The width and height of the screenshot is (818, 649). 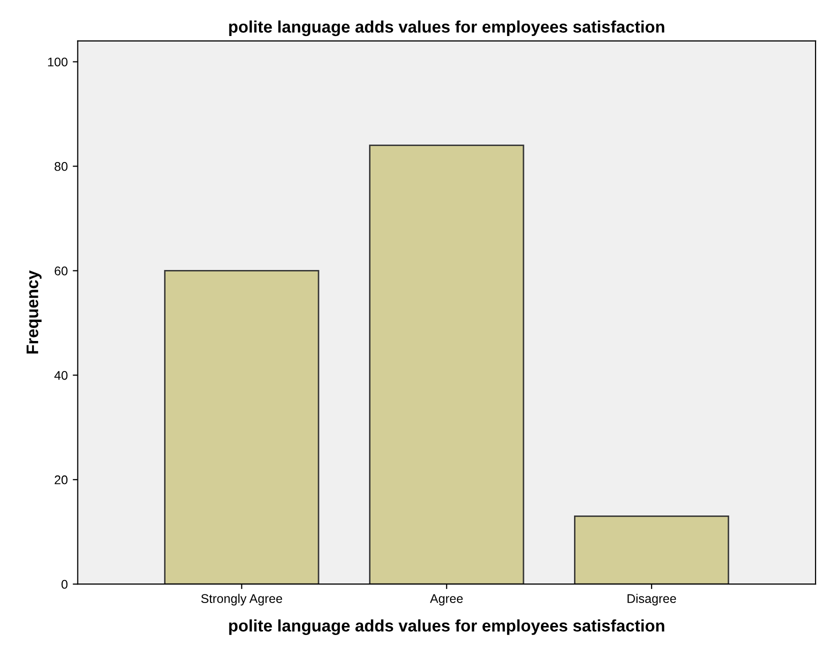 I want to click on y-tick-label: 0, so click(x=65, y=584).